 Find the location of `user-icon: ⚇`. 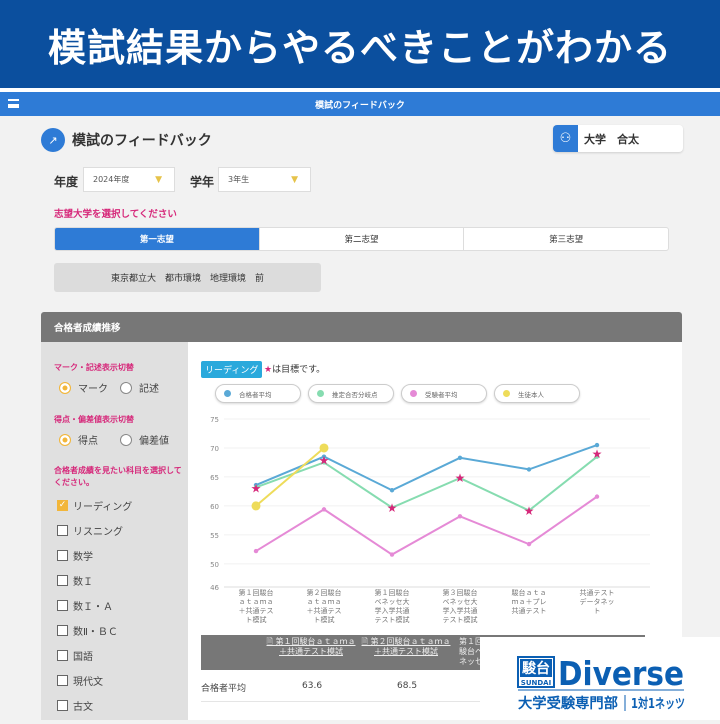

user-icon: ⚇ is located at coordinates (565, 138).